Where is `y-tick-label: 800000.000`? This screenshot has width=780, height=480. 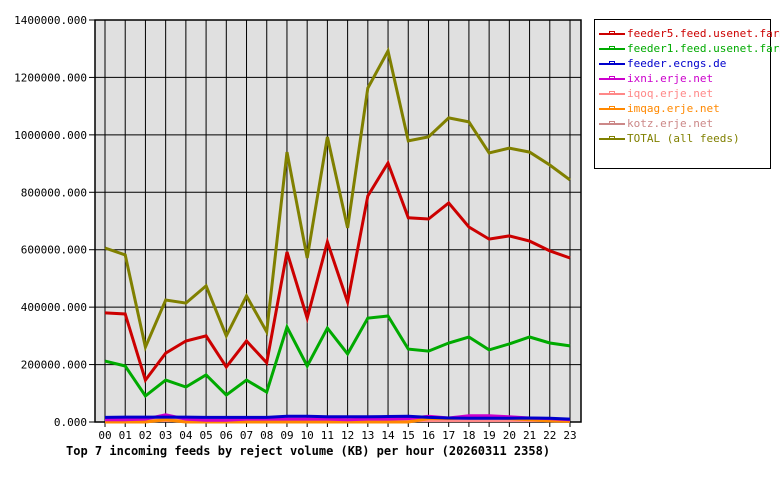
y-tick-label: 800000.000 is located at coordinates (54, 192).